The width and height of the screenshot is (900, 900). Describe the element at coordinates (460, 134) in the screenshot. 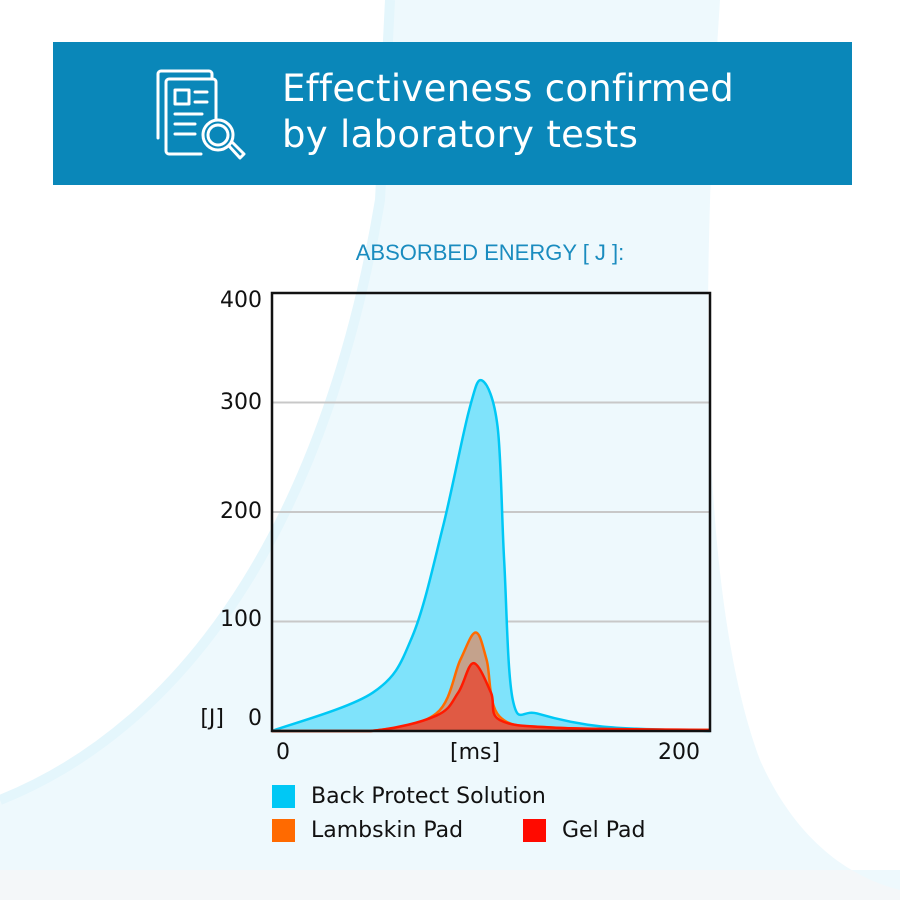

I see `banner-title-line2: by laboratory tests` at that location.